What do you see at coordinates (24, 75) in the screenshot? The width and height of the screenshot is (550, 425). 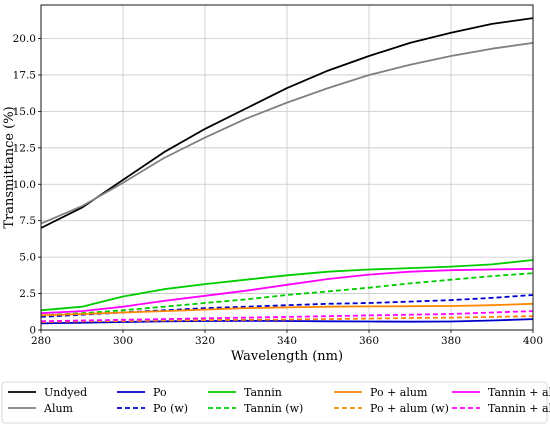 I see `y-tick-label: 17.5` at bounding box center [24, 75].